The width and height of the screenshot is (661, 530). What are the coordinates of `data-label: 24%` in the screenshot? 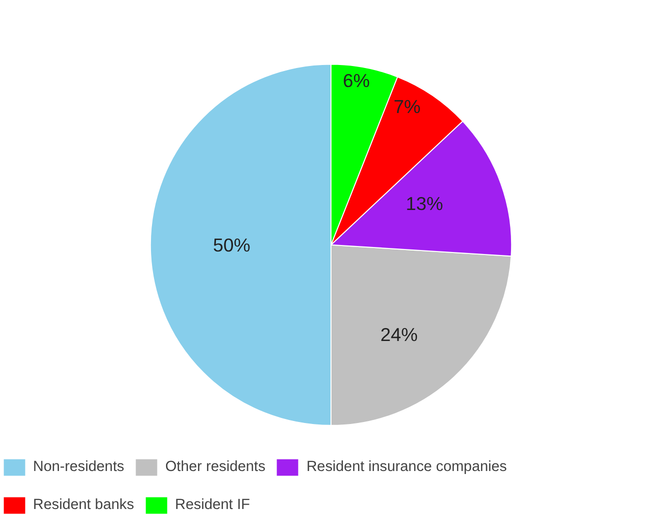 It's located at (399, 334).